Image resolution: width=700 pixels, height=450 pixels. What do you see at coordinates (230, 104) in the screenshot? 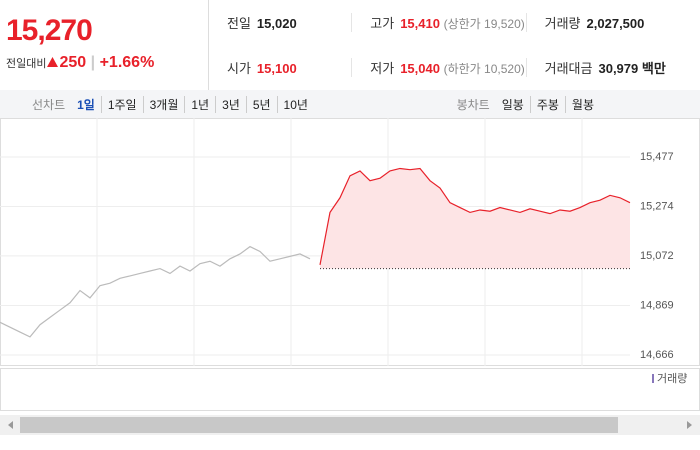
I see `tab: 3년` at bounding box center [230, 104].